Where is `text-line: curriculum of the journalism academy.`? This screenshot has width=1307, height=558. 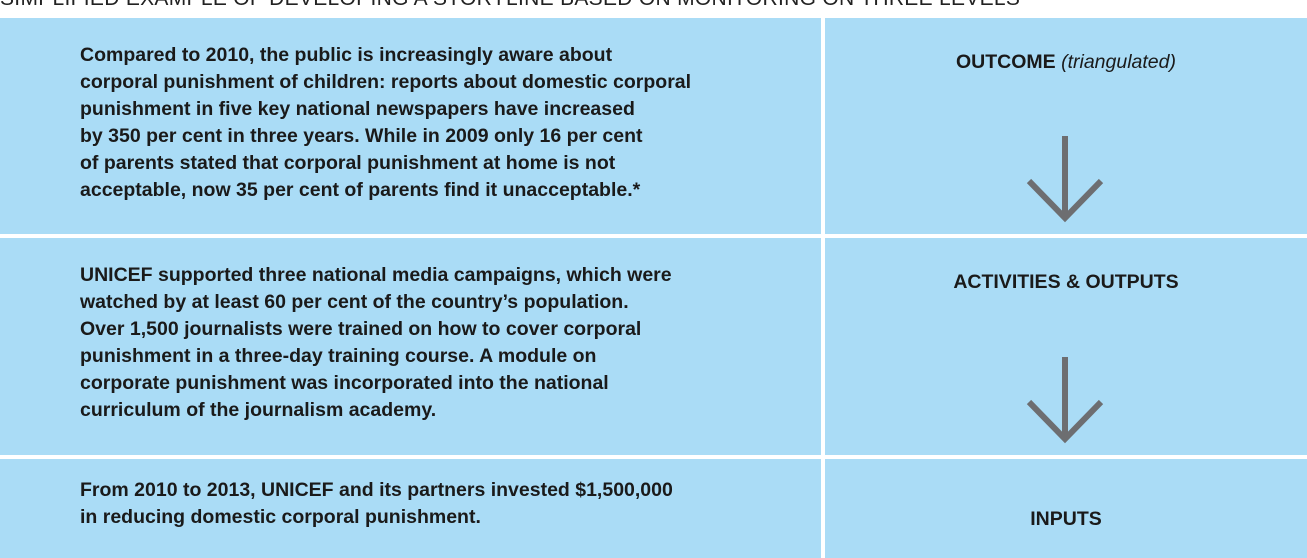
text-line: curriculum of the journalism academy. is located at coordinates (258, 410).